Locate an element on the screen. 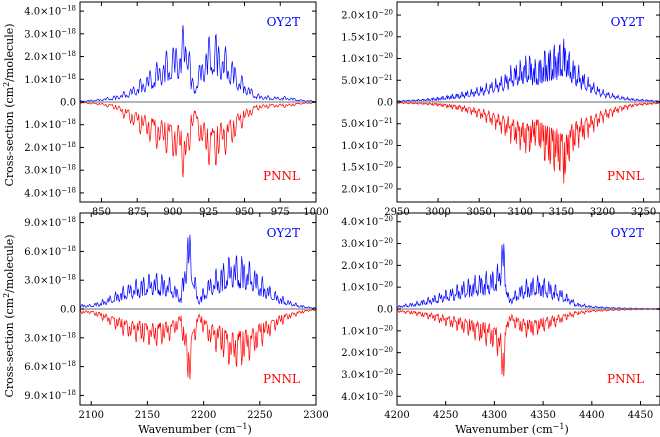 This screenshot has width=660, height=437. y-tick-label: 5.0×10⁻²¹ is located at coordinates (367, 123).